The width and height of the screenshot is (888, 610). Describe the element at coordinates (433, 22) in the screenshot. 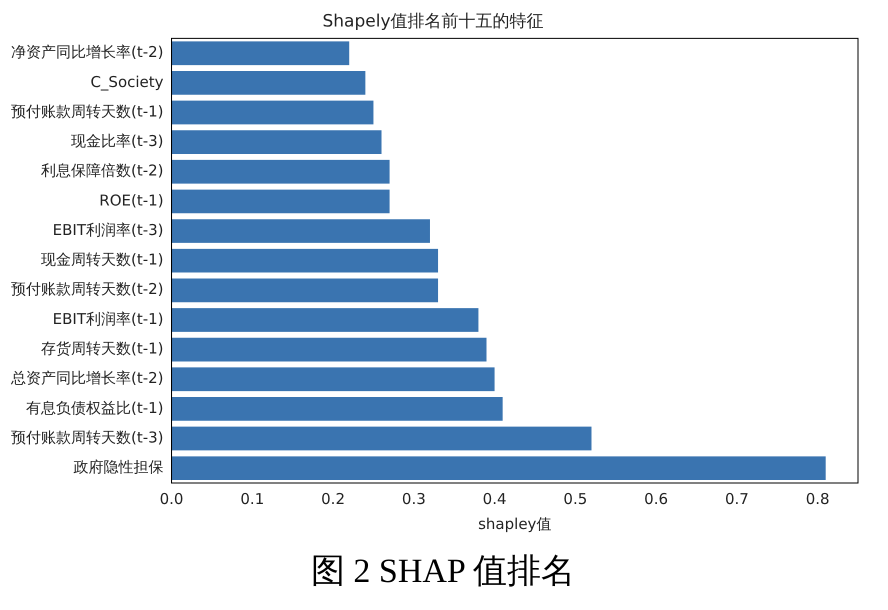

I see `chart-title: Shapely值排名前十五的特征` at that location.